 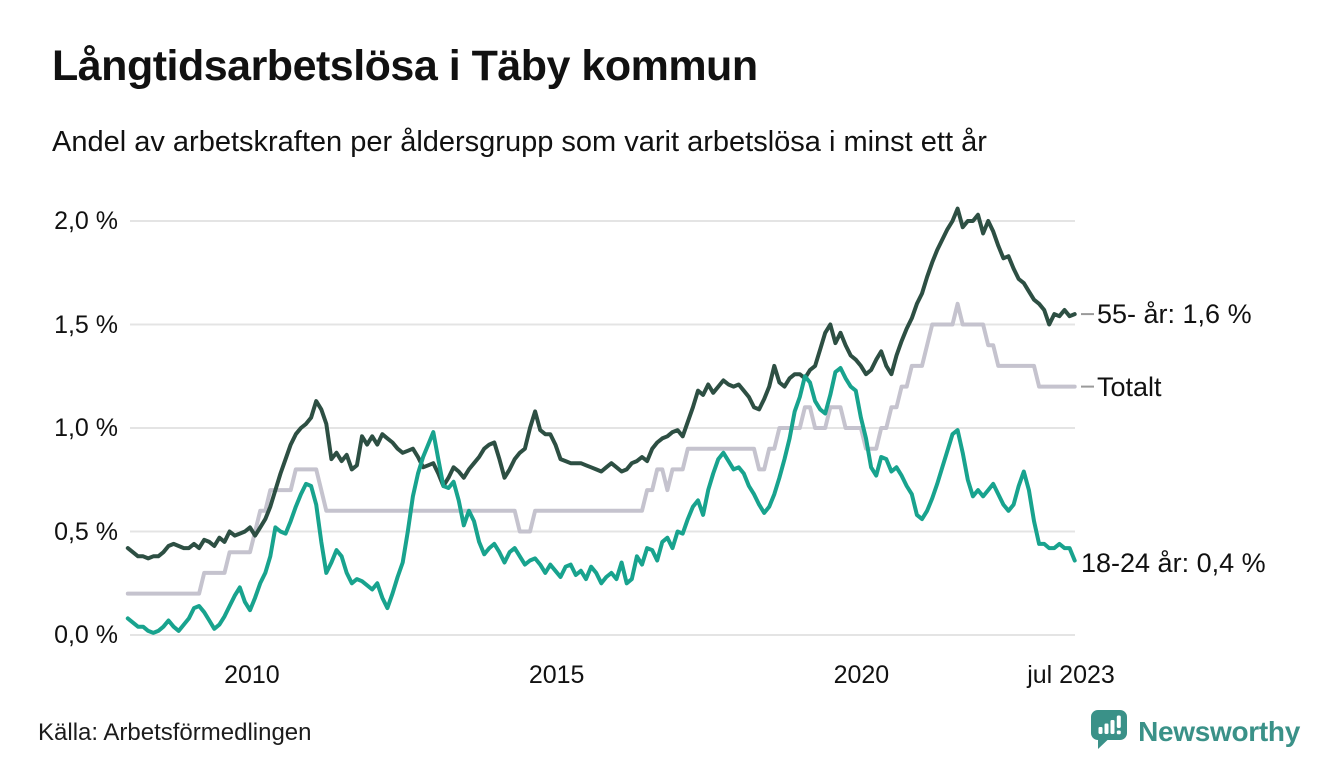 What do you see at coordinates (86, 428) in the screenshot?
I see `y-tick-label: 1,0 %` at bounding box center [86, 428].